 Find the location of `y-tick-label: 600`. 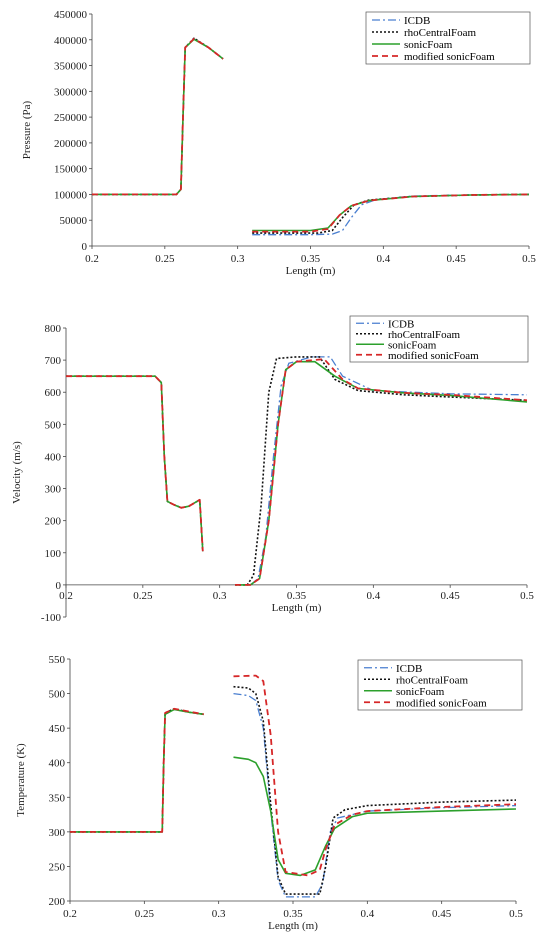

y-tick-label: 600 is located at coordinates (53, 393).